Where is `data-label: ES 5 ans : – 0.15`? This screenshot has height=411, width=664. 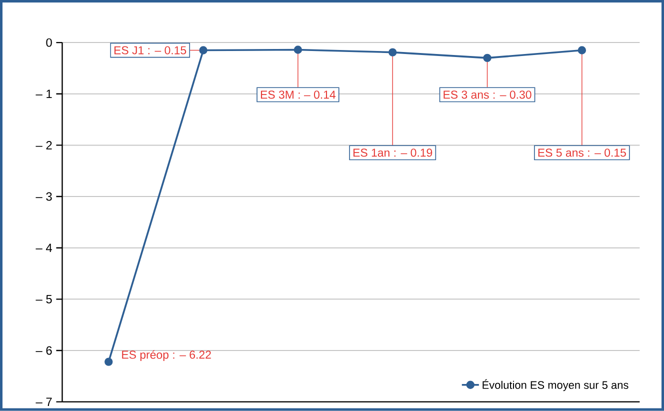 data-label: ES 5 ans : – 0.15 is located at coordinates (582, 152).